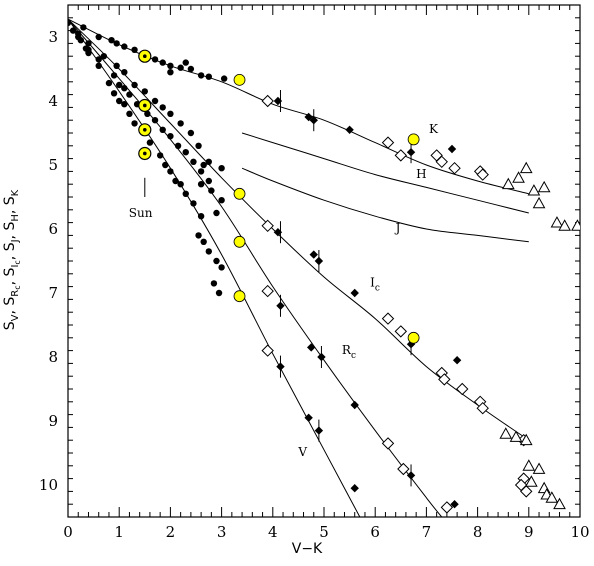 The width and height of the screenshot is (594, 566). What do you see at coordinates (375, 532) in the screenshot?
I see `x-tick-label: 6` at bounding box center [375, 532].